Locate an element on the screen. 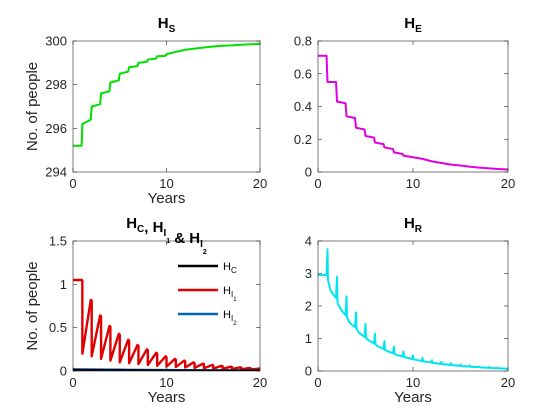  y-tick-label: 3 is located at coordinates (308, 273).